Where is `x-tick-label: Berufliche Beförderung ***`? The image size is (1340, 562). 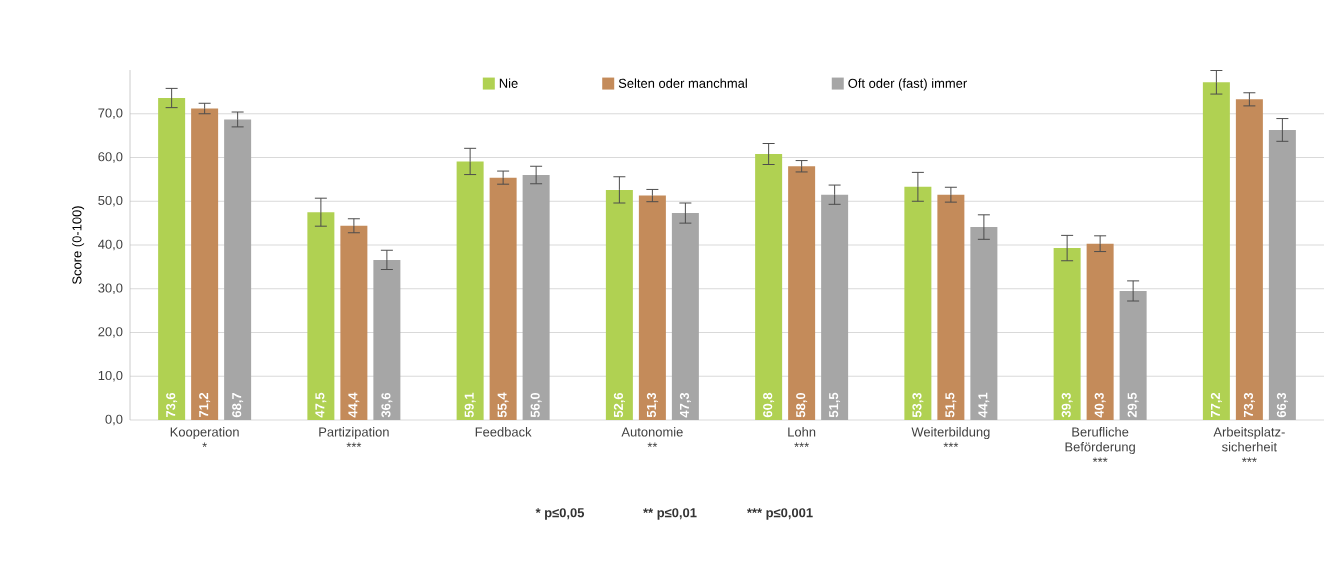
x-tick-label: Berufliche Beförderung *** is located at coordinates (1100, 444).